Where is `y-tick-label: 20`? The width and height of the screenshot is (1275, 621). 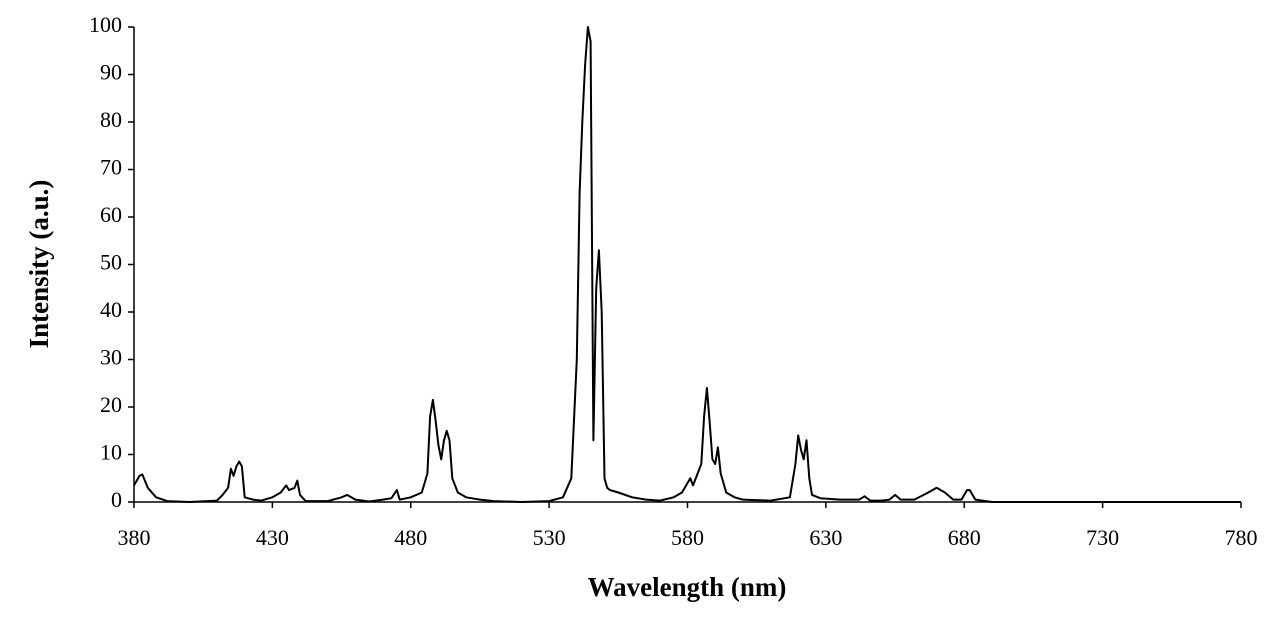
y-tick-label: 20 is located at coordinates (111, 404).